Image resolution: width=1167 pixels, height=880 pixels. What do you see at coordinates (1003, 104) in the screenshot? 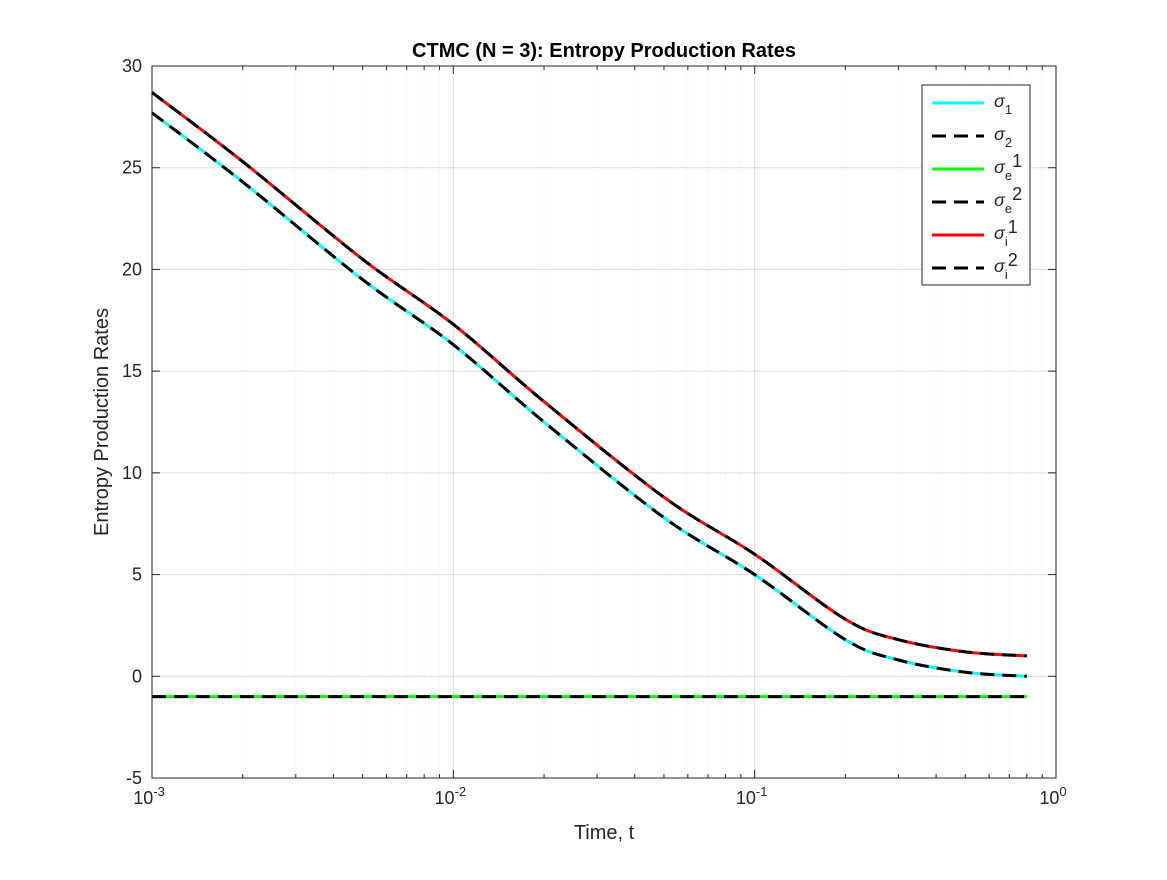
I see `legend-label: σ1` at bounding box center [1003, 104].